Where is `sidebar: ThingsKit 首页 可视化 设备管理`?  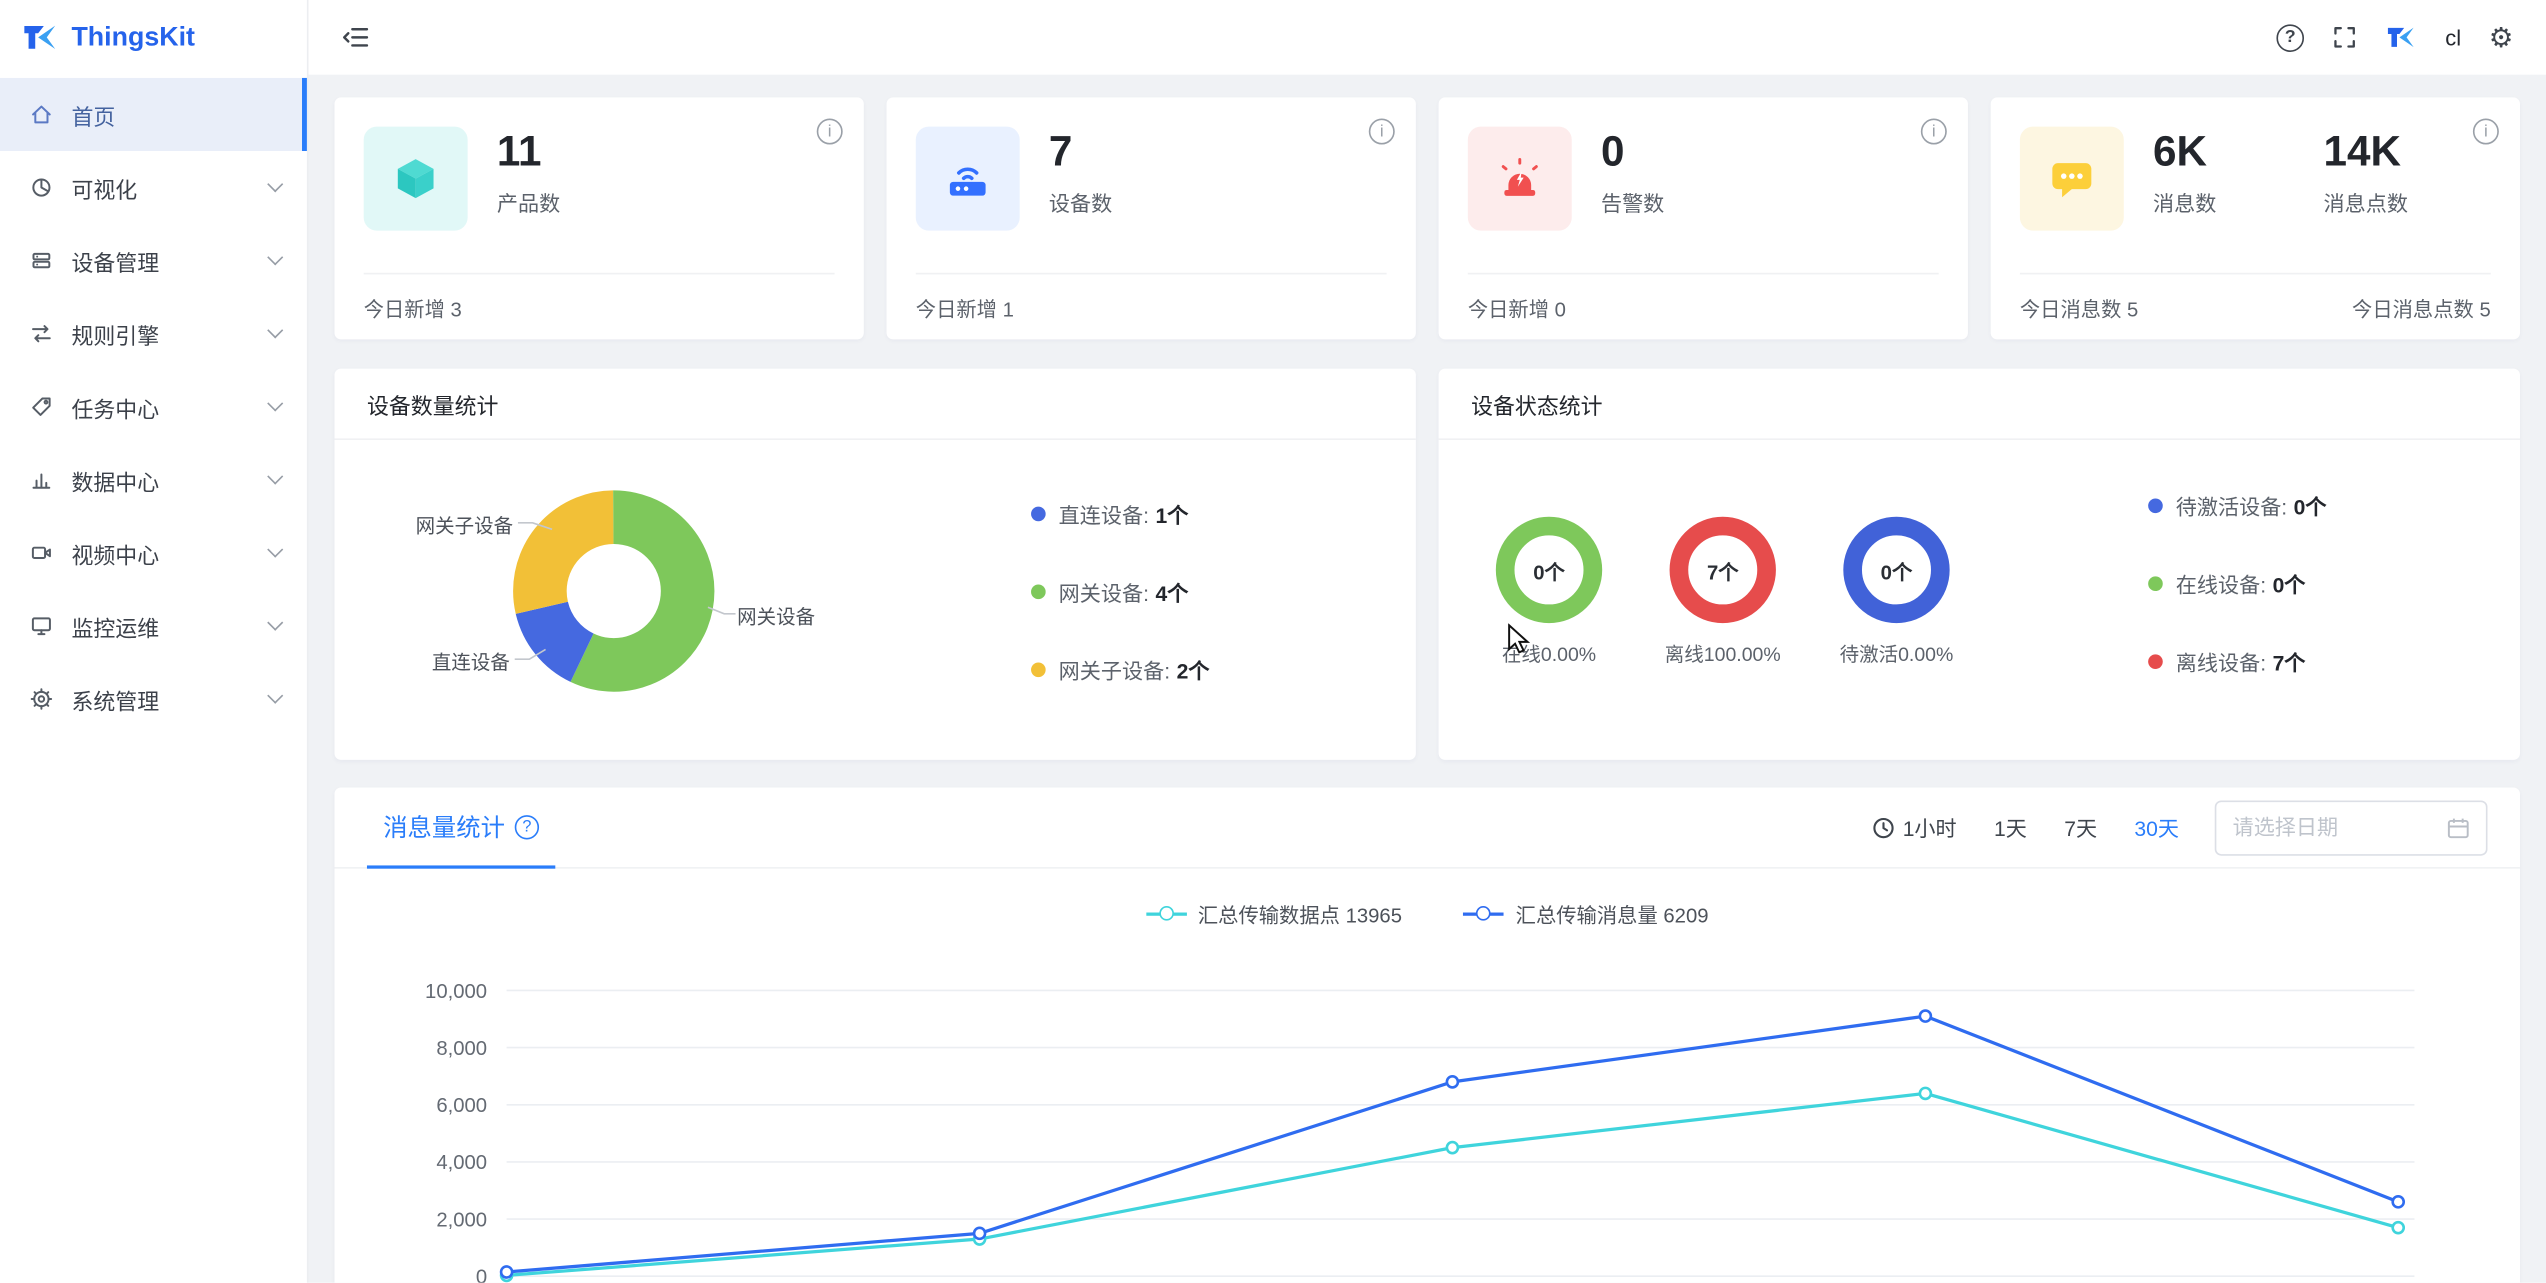 sidebar: ThingsKit 首页 可视化 设备管理 is located at coordinates (154, 641).